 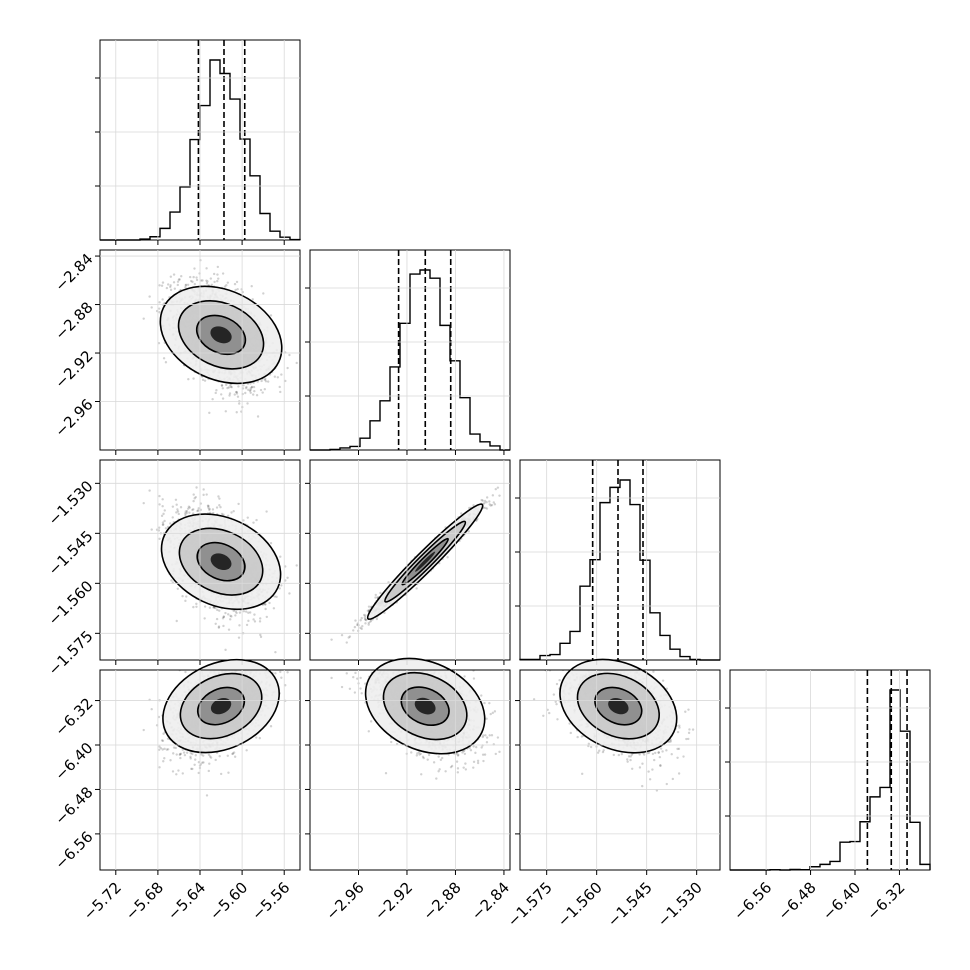 I want to click on density-fill, so click(x=221, y=561).